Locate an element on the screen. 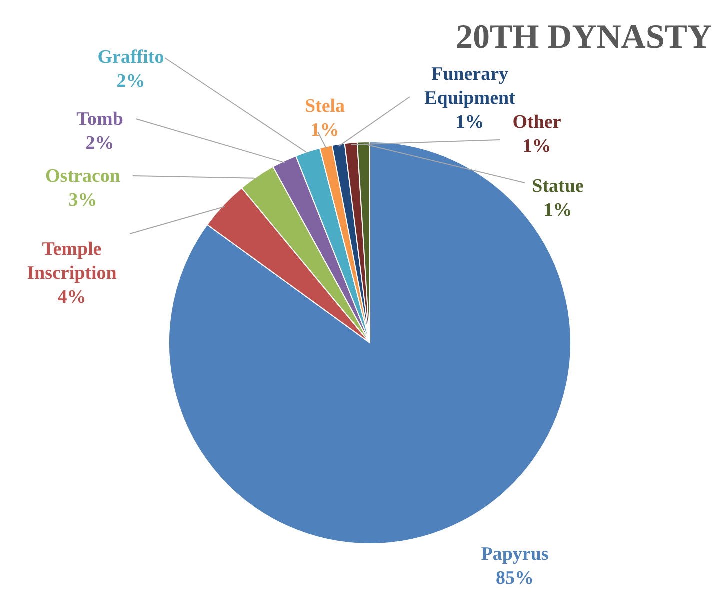  slice-label: Ostracon is located at coordinates (83, 176).